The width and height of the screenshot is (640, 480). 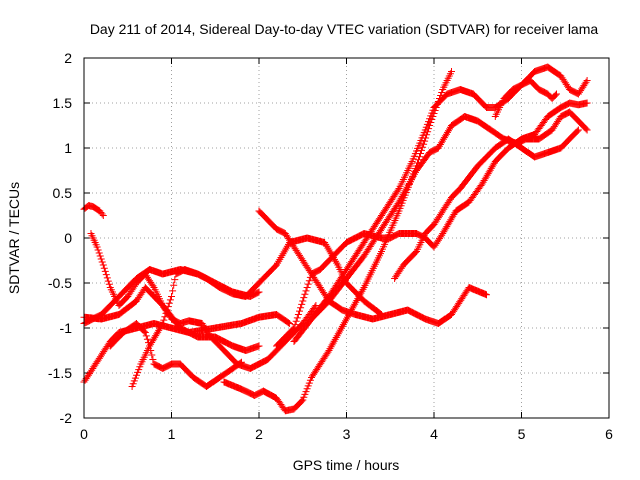 I want to click on y-tick-label: -1, so click(x=66, y=328).